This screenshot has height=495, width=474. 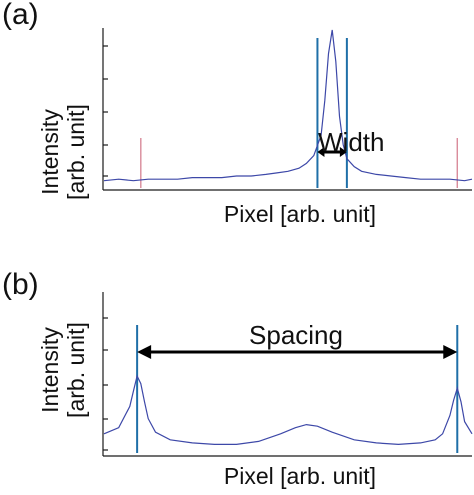 I want to click on panel-a-y-axis-label-line1: Intensity, so click(x=50, y=152).